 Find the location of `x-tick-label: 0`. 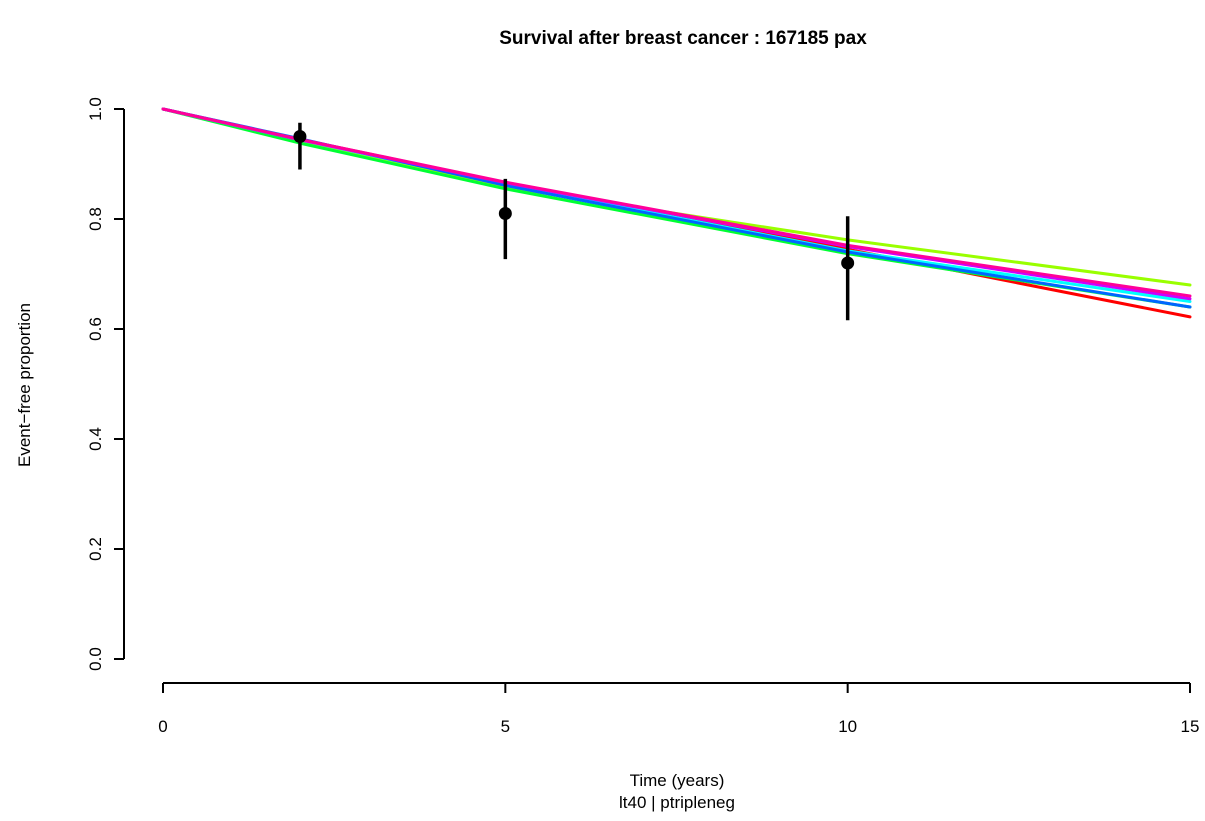

x-tick-label: 0 is located at coordinates (162, 726).